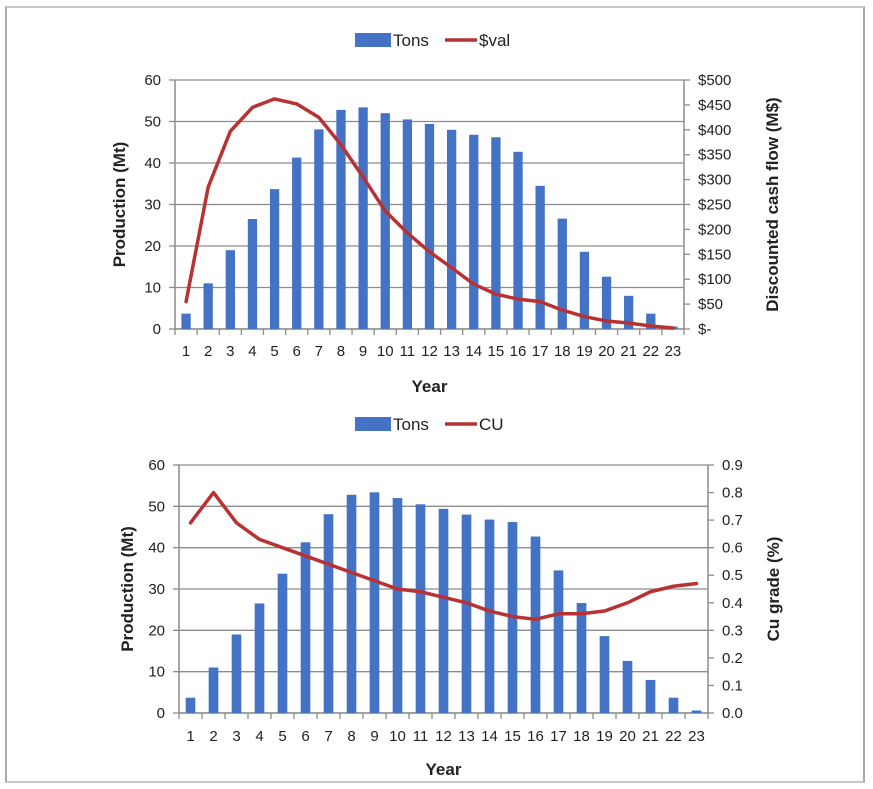  What do you see at coordinates (714, 105) in the screenshot?
I see `y2-tick-label: $450` at bounding box center [714, 105].